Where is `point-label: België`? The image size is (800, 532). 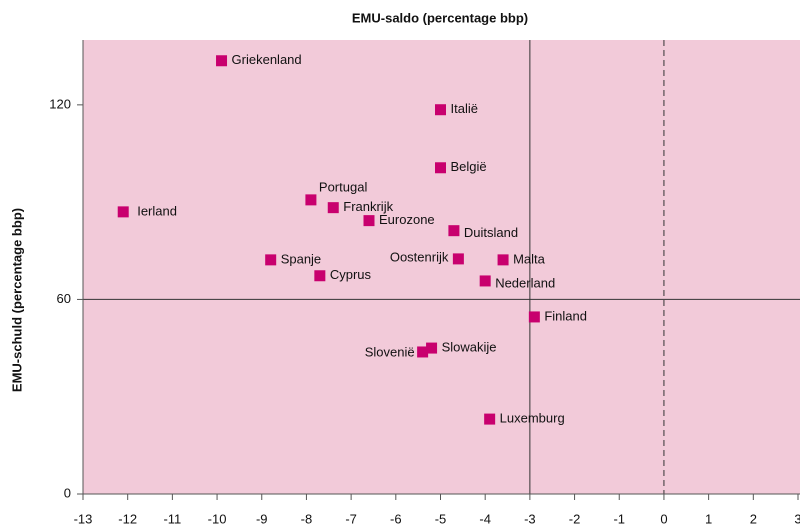 point-label: België is located at coordinates (469, 166).